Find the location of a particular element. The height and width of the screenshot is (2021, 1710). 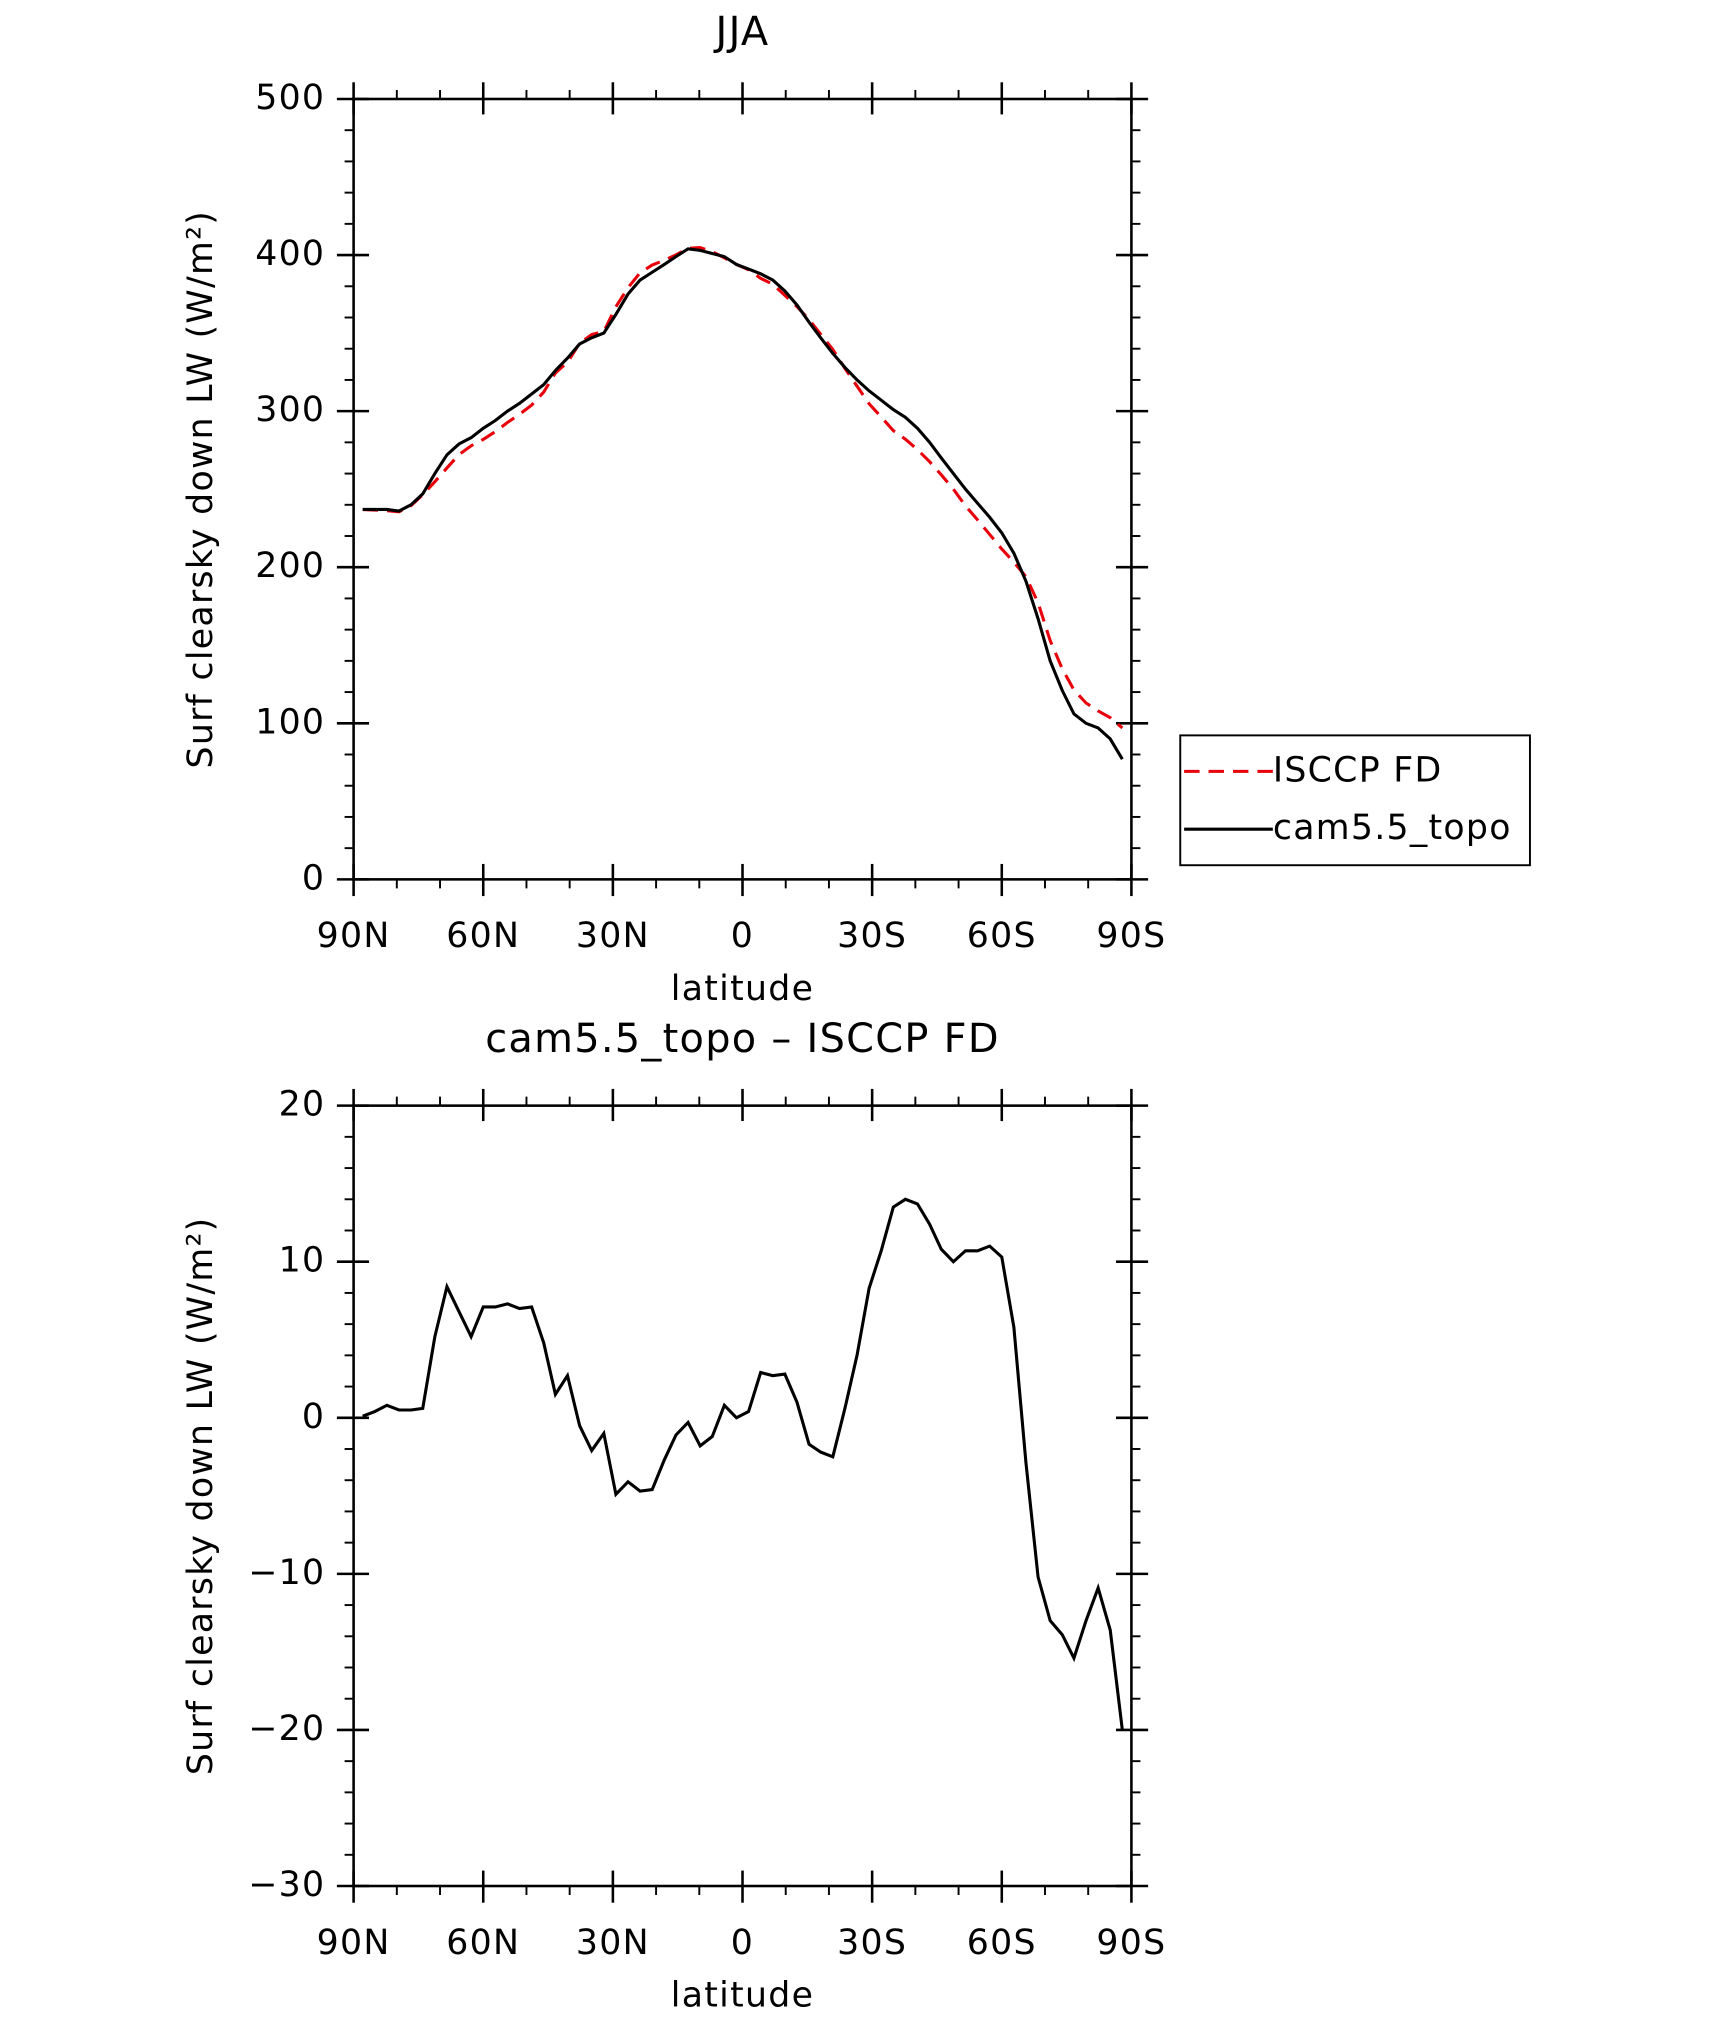

legend-label: cam5.5_topo is located at coordinates (1392, 828).